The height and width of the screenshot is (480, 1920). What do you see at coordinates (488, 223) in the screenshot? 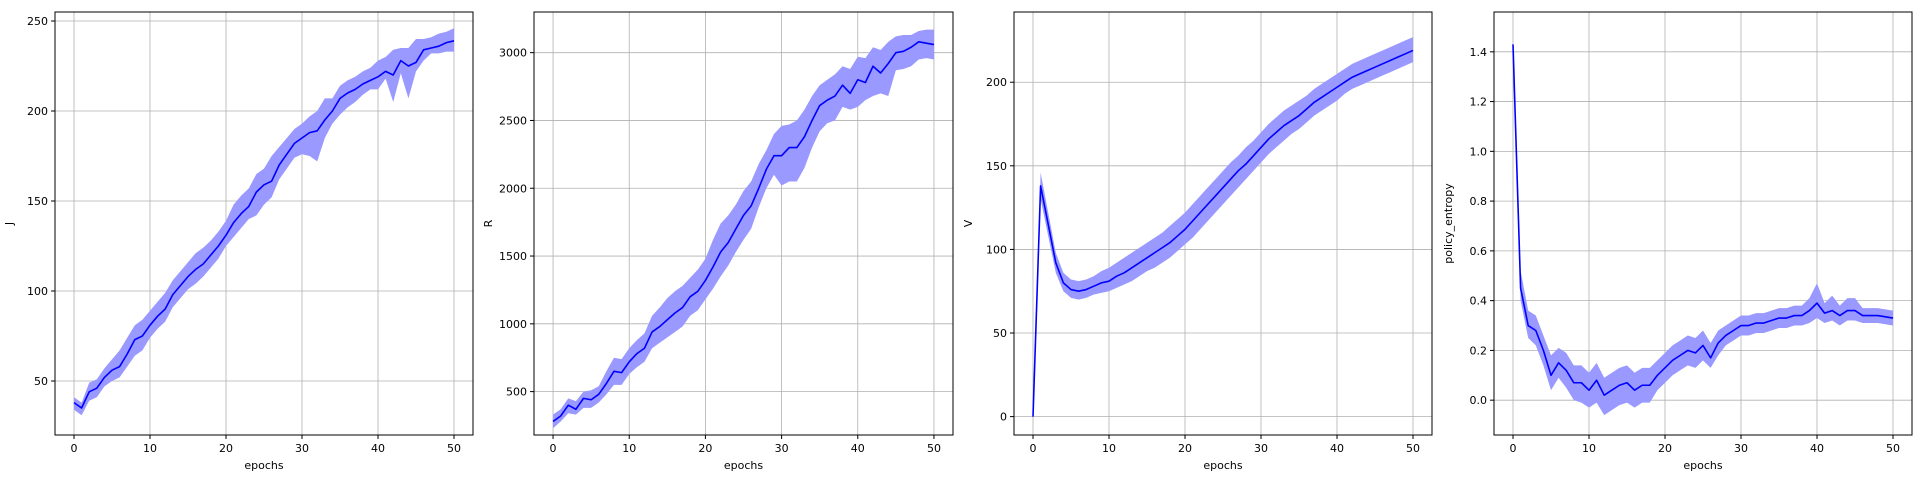
I see `y-axis-label: R` at bounding box center [488, 223].